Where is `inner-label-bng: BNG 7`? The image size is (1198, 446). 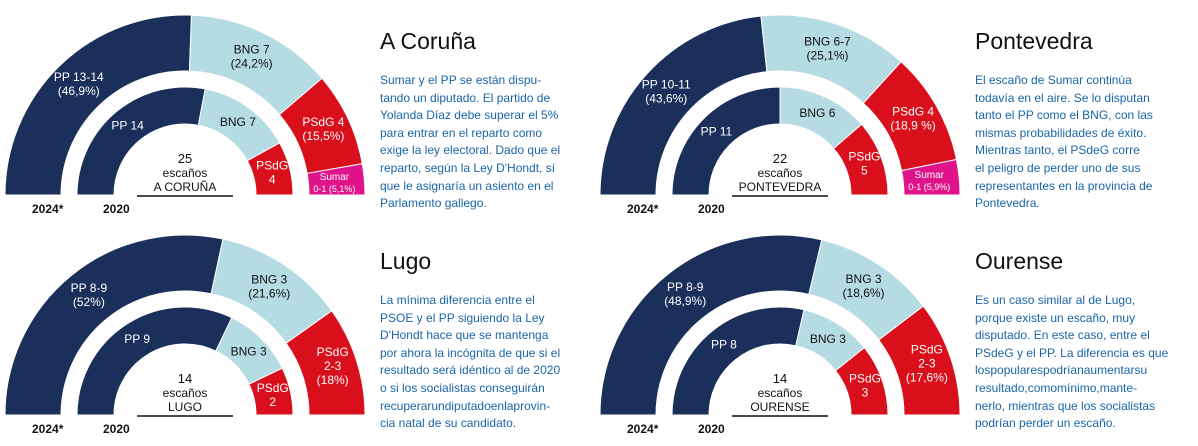 inner-label-bng: BNG 7 is located at coordinates (238, 122).